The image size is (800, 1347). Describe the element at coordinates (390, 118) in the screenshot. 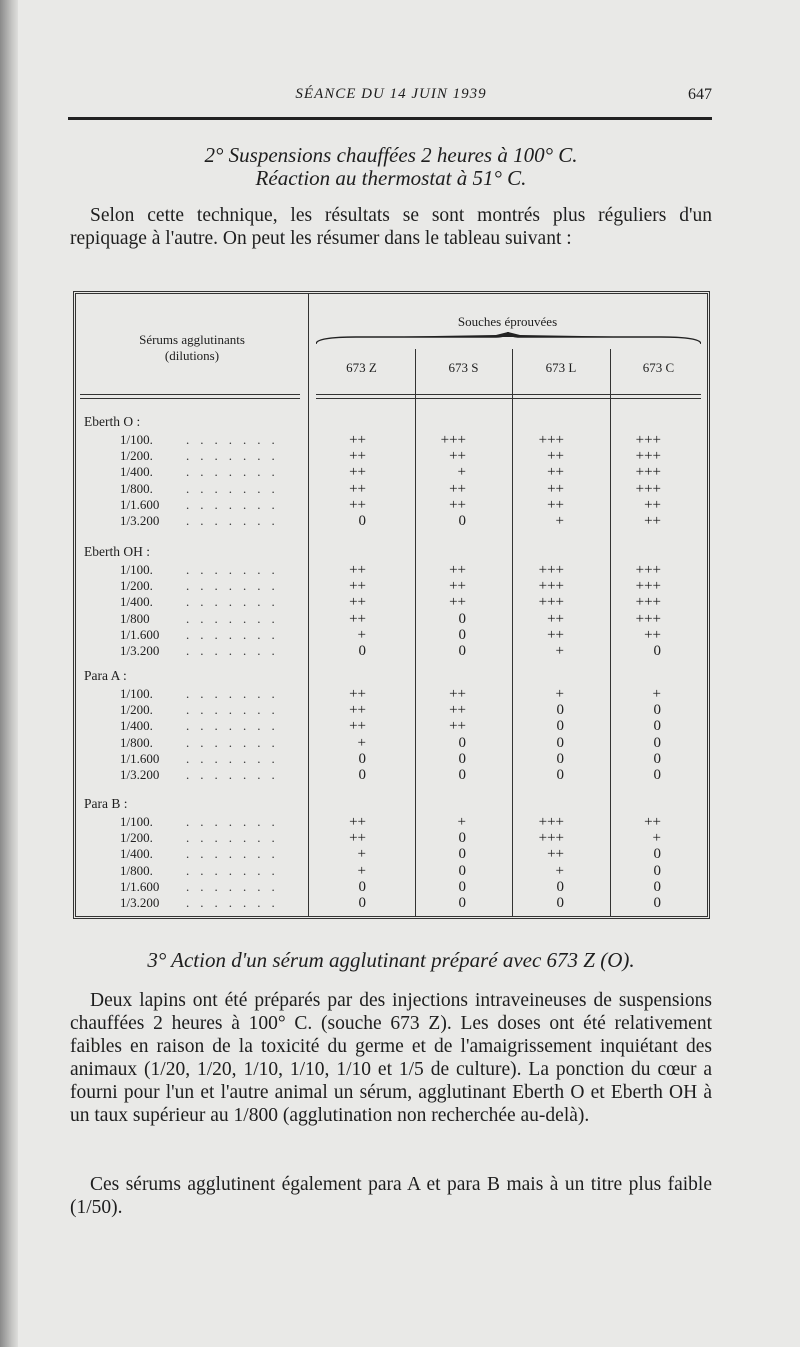

I see `header-rule` at that location.